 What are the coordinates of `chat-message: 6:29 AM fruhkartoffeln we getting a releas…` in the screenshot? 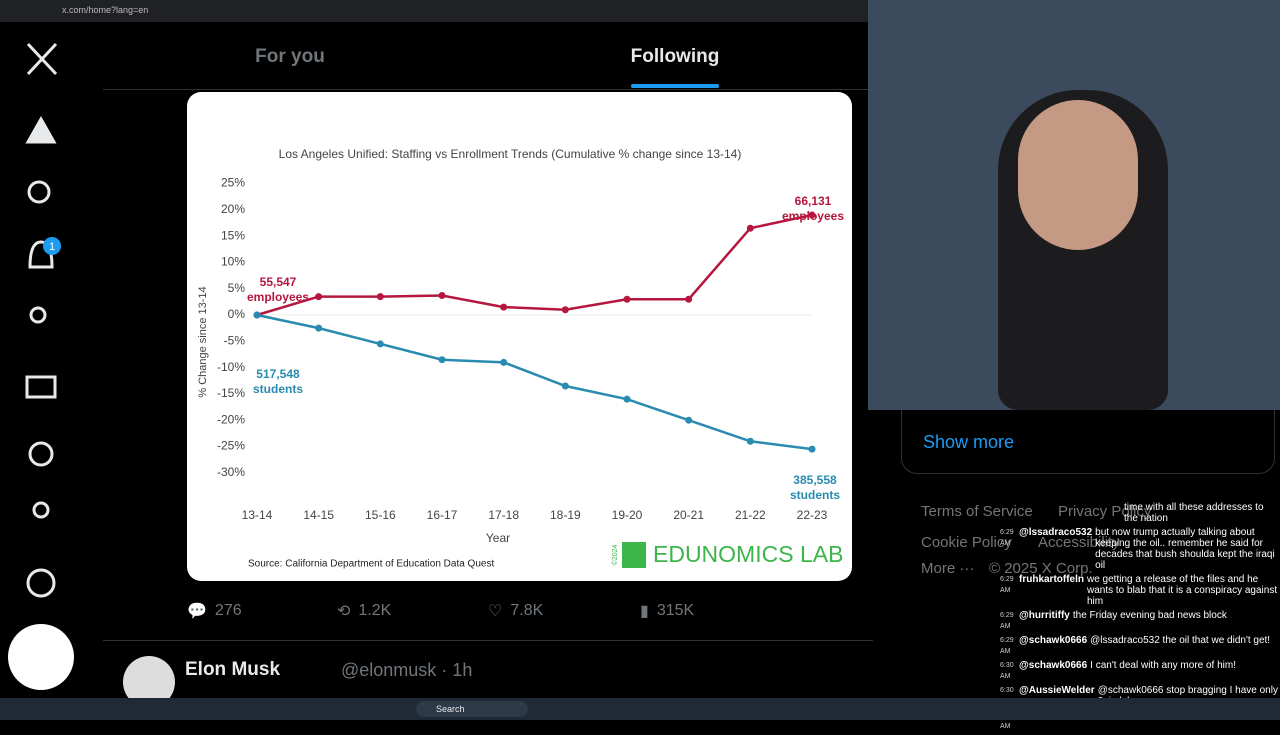 It's located at (1135, 590).